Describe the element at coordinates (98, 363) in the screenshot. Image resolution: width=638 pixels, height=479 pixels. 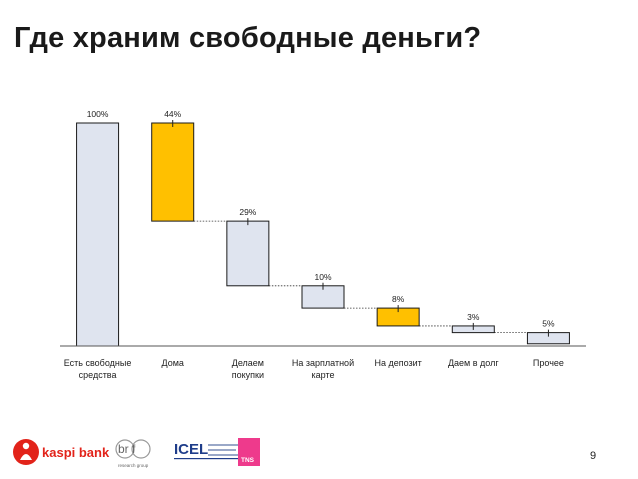
I see `category-label: Есть свободные` at that location.